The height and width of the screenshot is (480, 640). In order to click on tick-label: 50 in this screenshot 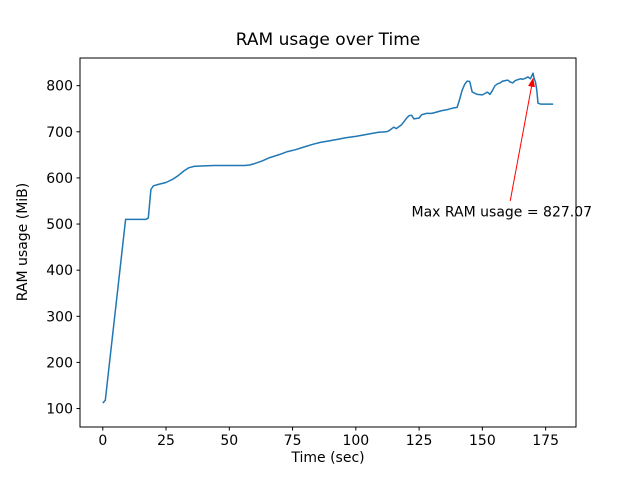, I will do `click(229, 441)`.